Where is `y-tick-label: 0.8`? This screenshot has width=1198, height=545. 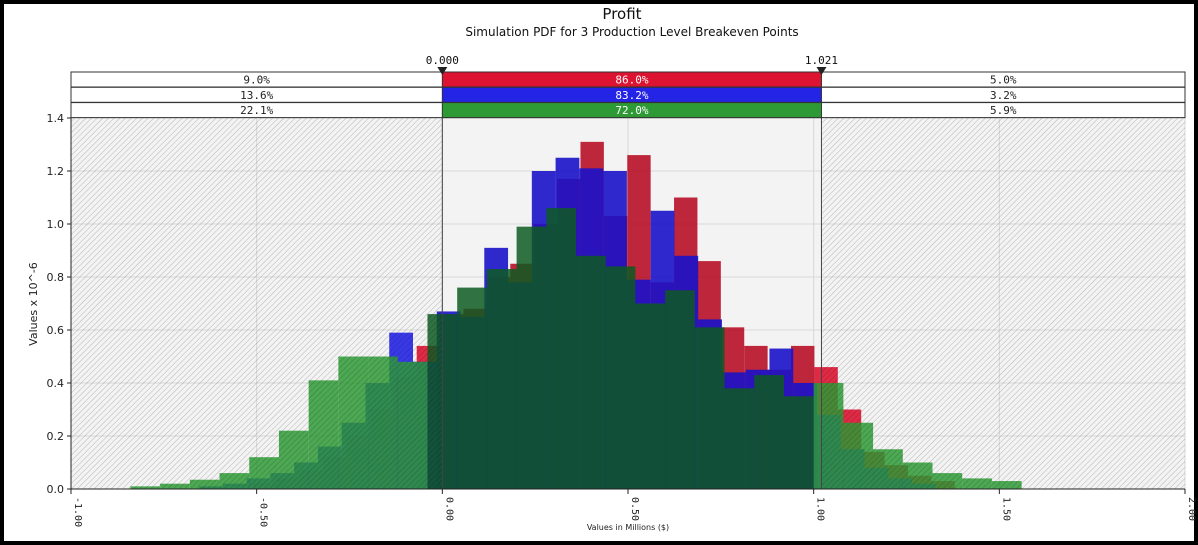
y-tick-label: 0.8 is located at coordinates (56, 277).